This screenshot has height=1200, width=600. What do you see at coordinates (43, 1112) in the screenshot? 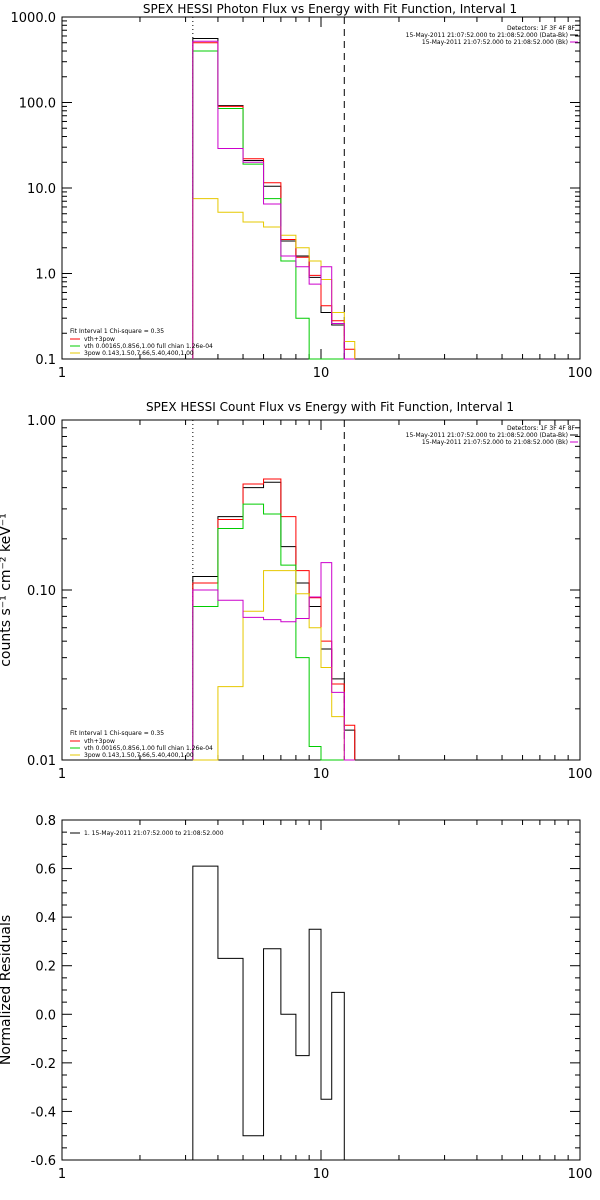
I see `y-tick-label: -0.4` at bounding box center [43, 1112].